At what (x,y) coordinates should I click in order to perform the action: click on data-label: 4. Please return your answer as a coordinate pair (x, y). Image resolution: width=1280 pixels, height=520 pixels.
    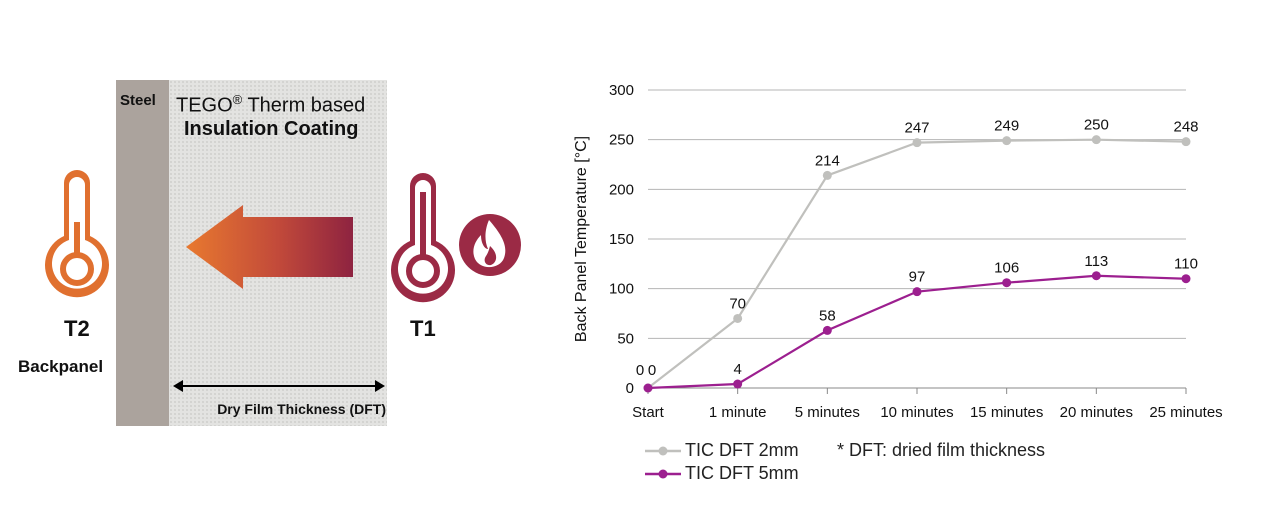
    Looking at the image, I should click on (737, 369).